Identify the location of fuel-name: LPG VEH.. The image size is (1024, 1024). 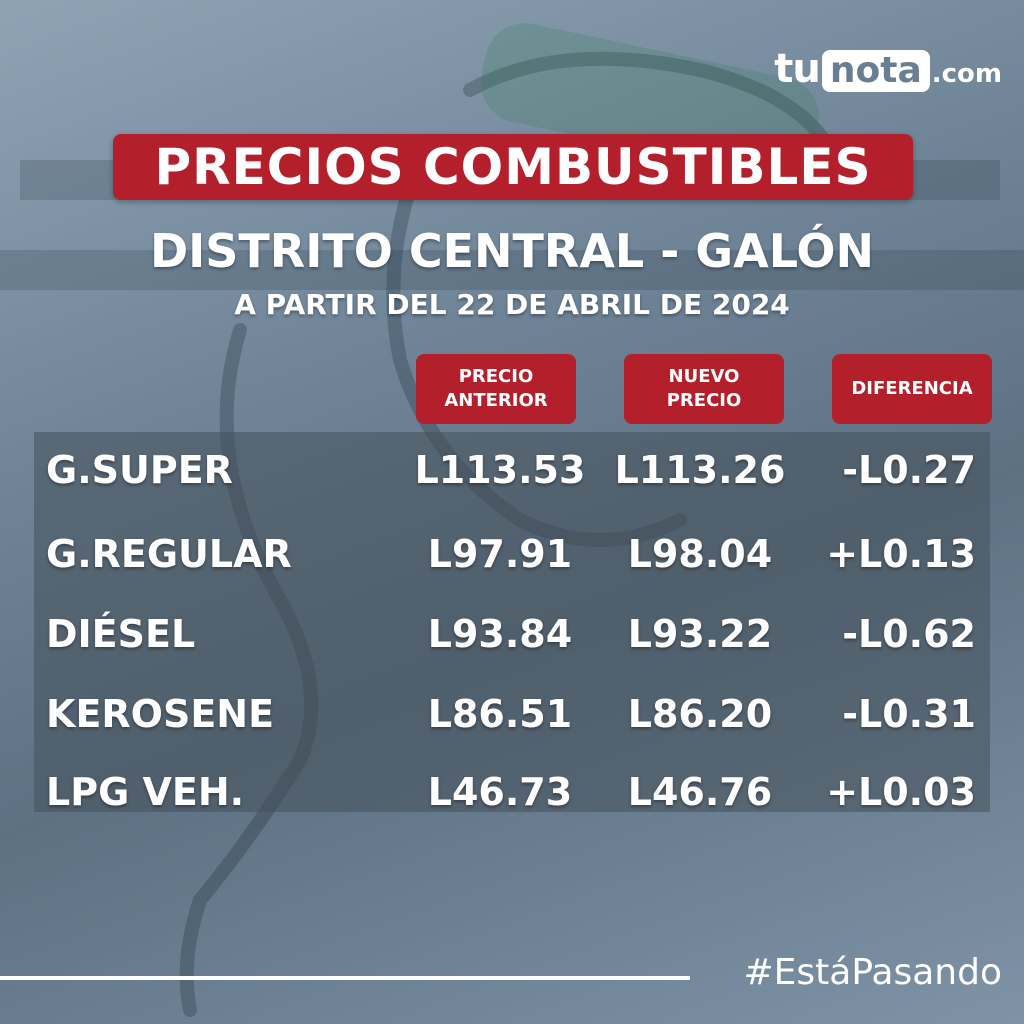
(145, 792).